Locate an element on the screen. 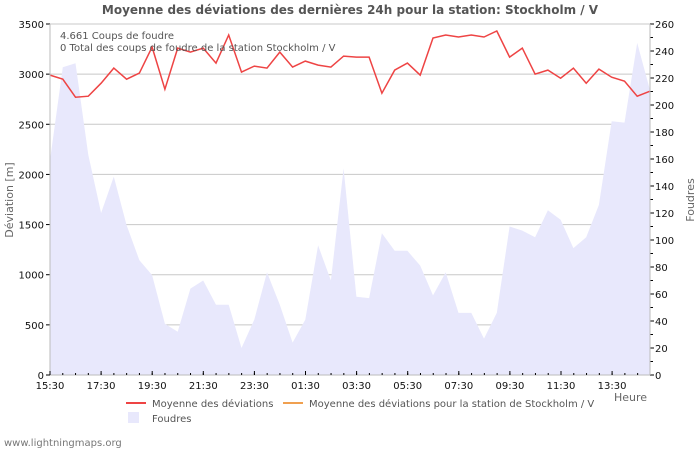  y-tick-left: 1000 is located at coordinates (31, 276).